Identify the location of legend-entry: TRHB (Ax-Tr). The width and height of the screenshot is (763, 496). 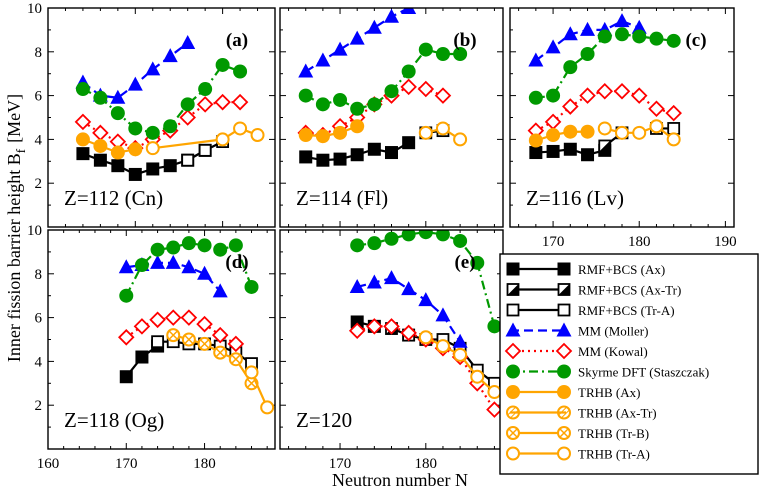
(581, 413).